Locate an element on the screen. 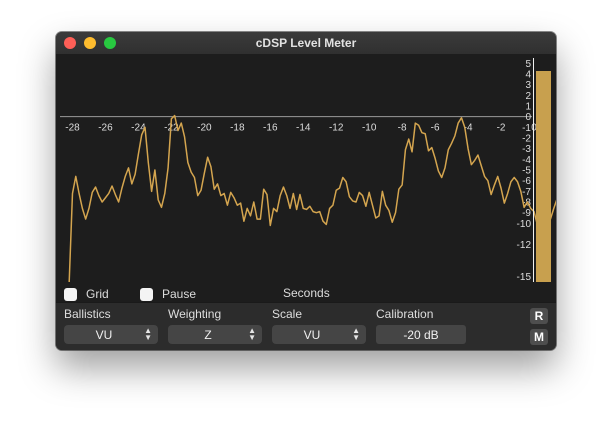 The image size is (612, 430). minimize-button is located at coordinates (90, 43).